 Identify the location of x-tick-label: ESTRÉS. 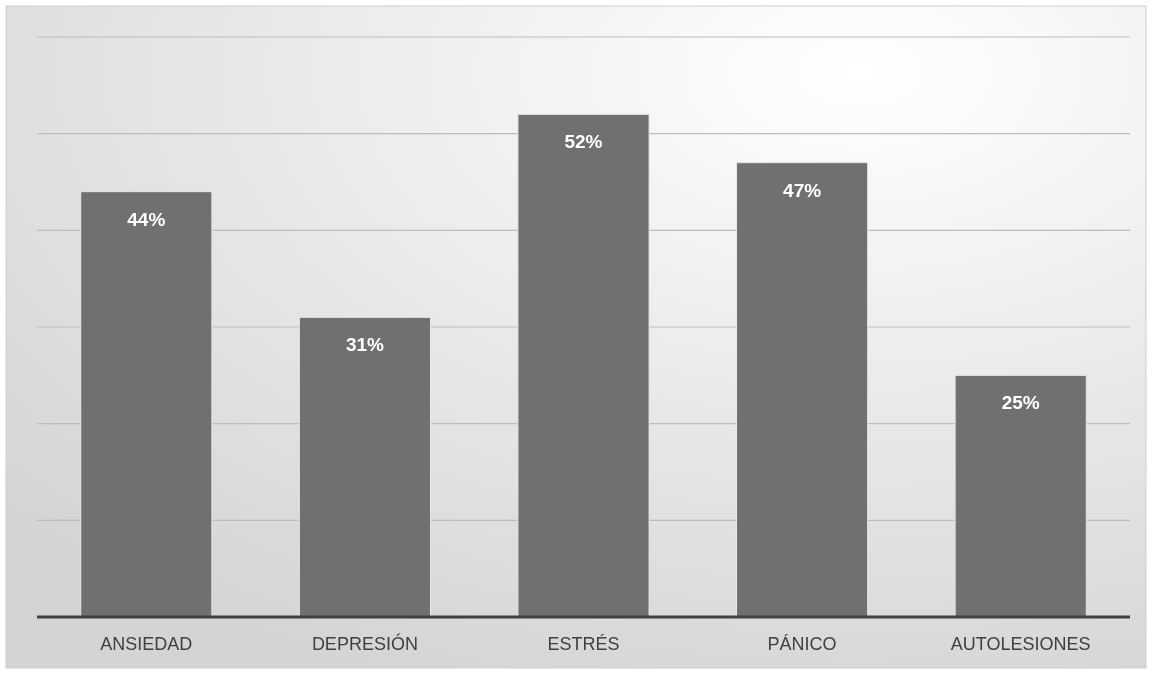
(583, 644).